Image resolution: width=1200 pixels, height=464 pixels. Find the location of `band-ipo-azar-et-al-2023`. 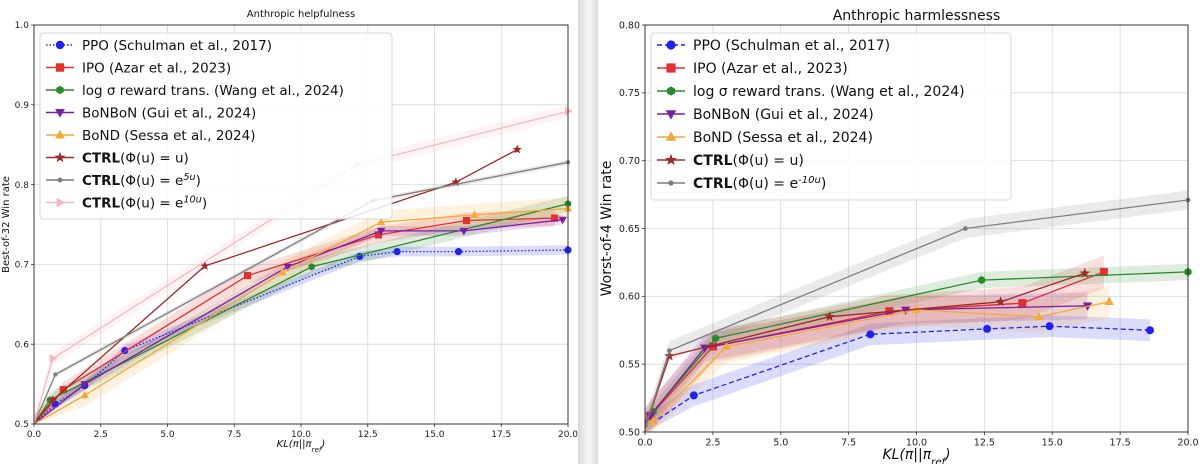

band-ipo-azar-et-al-2023 is located at coordinates (874, 343).